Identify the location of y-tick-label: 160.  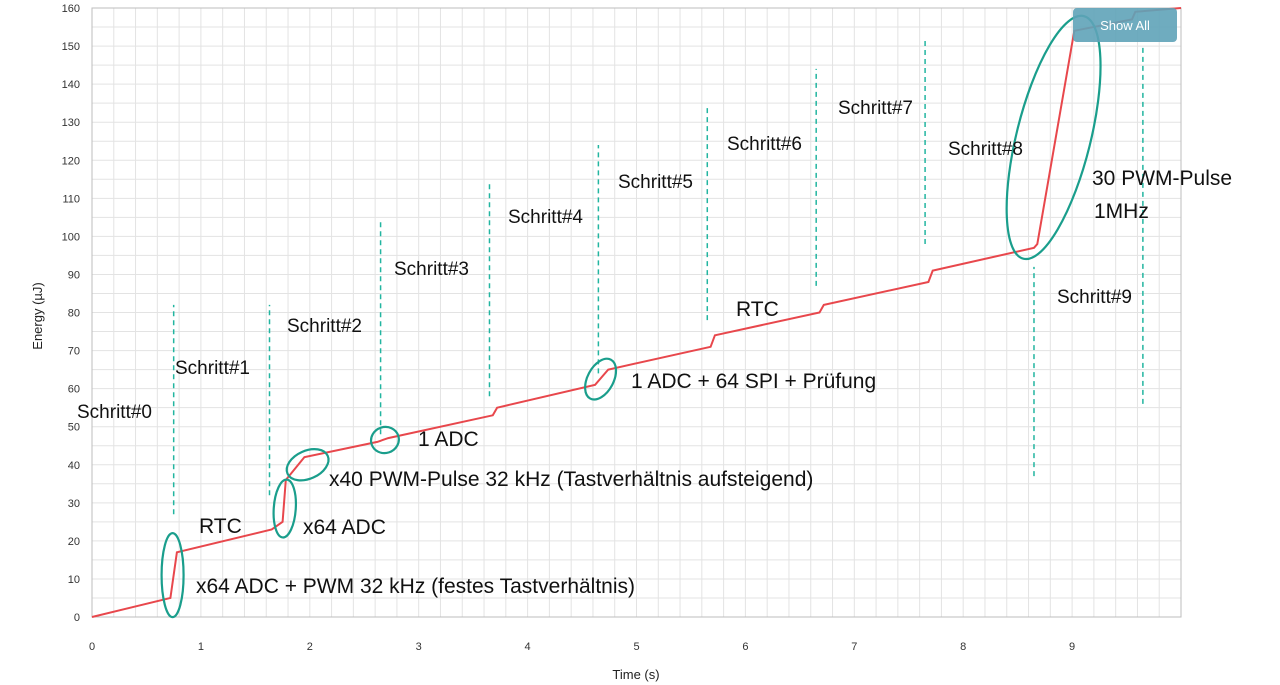
(71, 9).